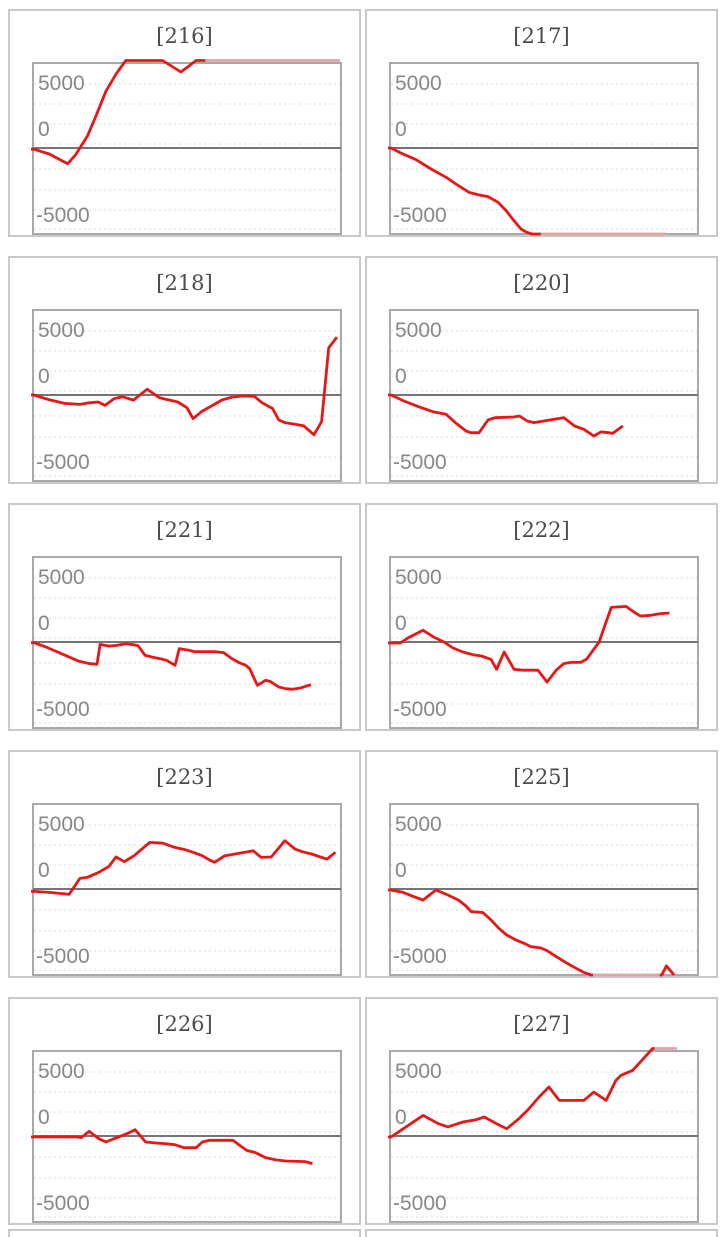  Describe the element at coordinates (541, 283) in the screenshot. I see `chart-title: [220]` at that location.